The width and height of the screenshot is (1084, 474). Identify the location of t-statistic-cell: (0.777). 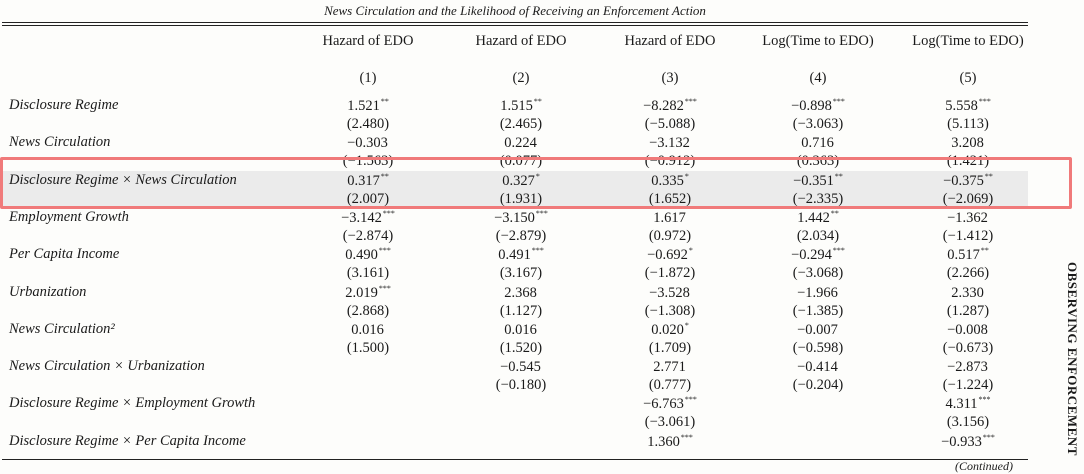
(670, 385).